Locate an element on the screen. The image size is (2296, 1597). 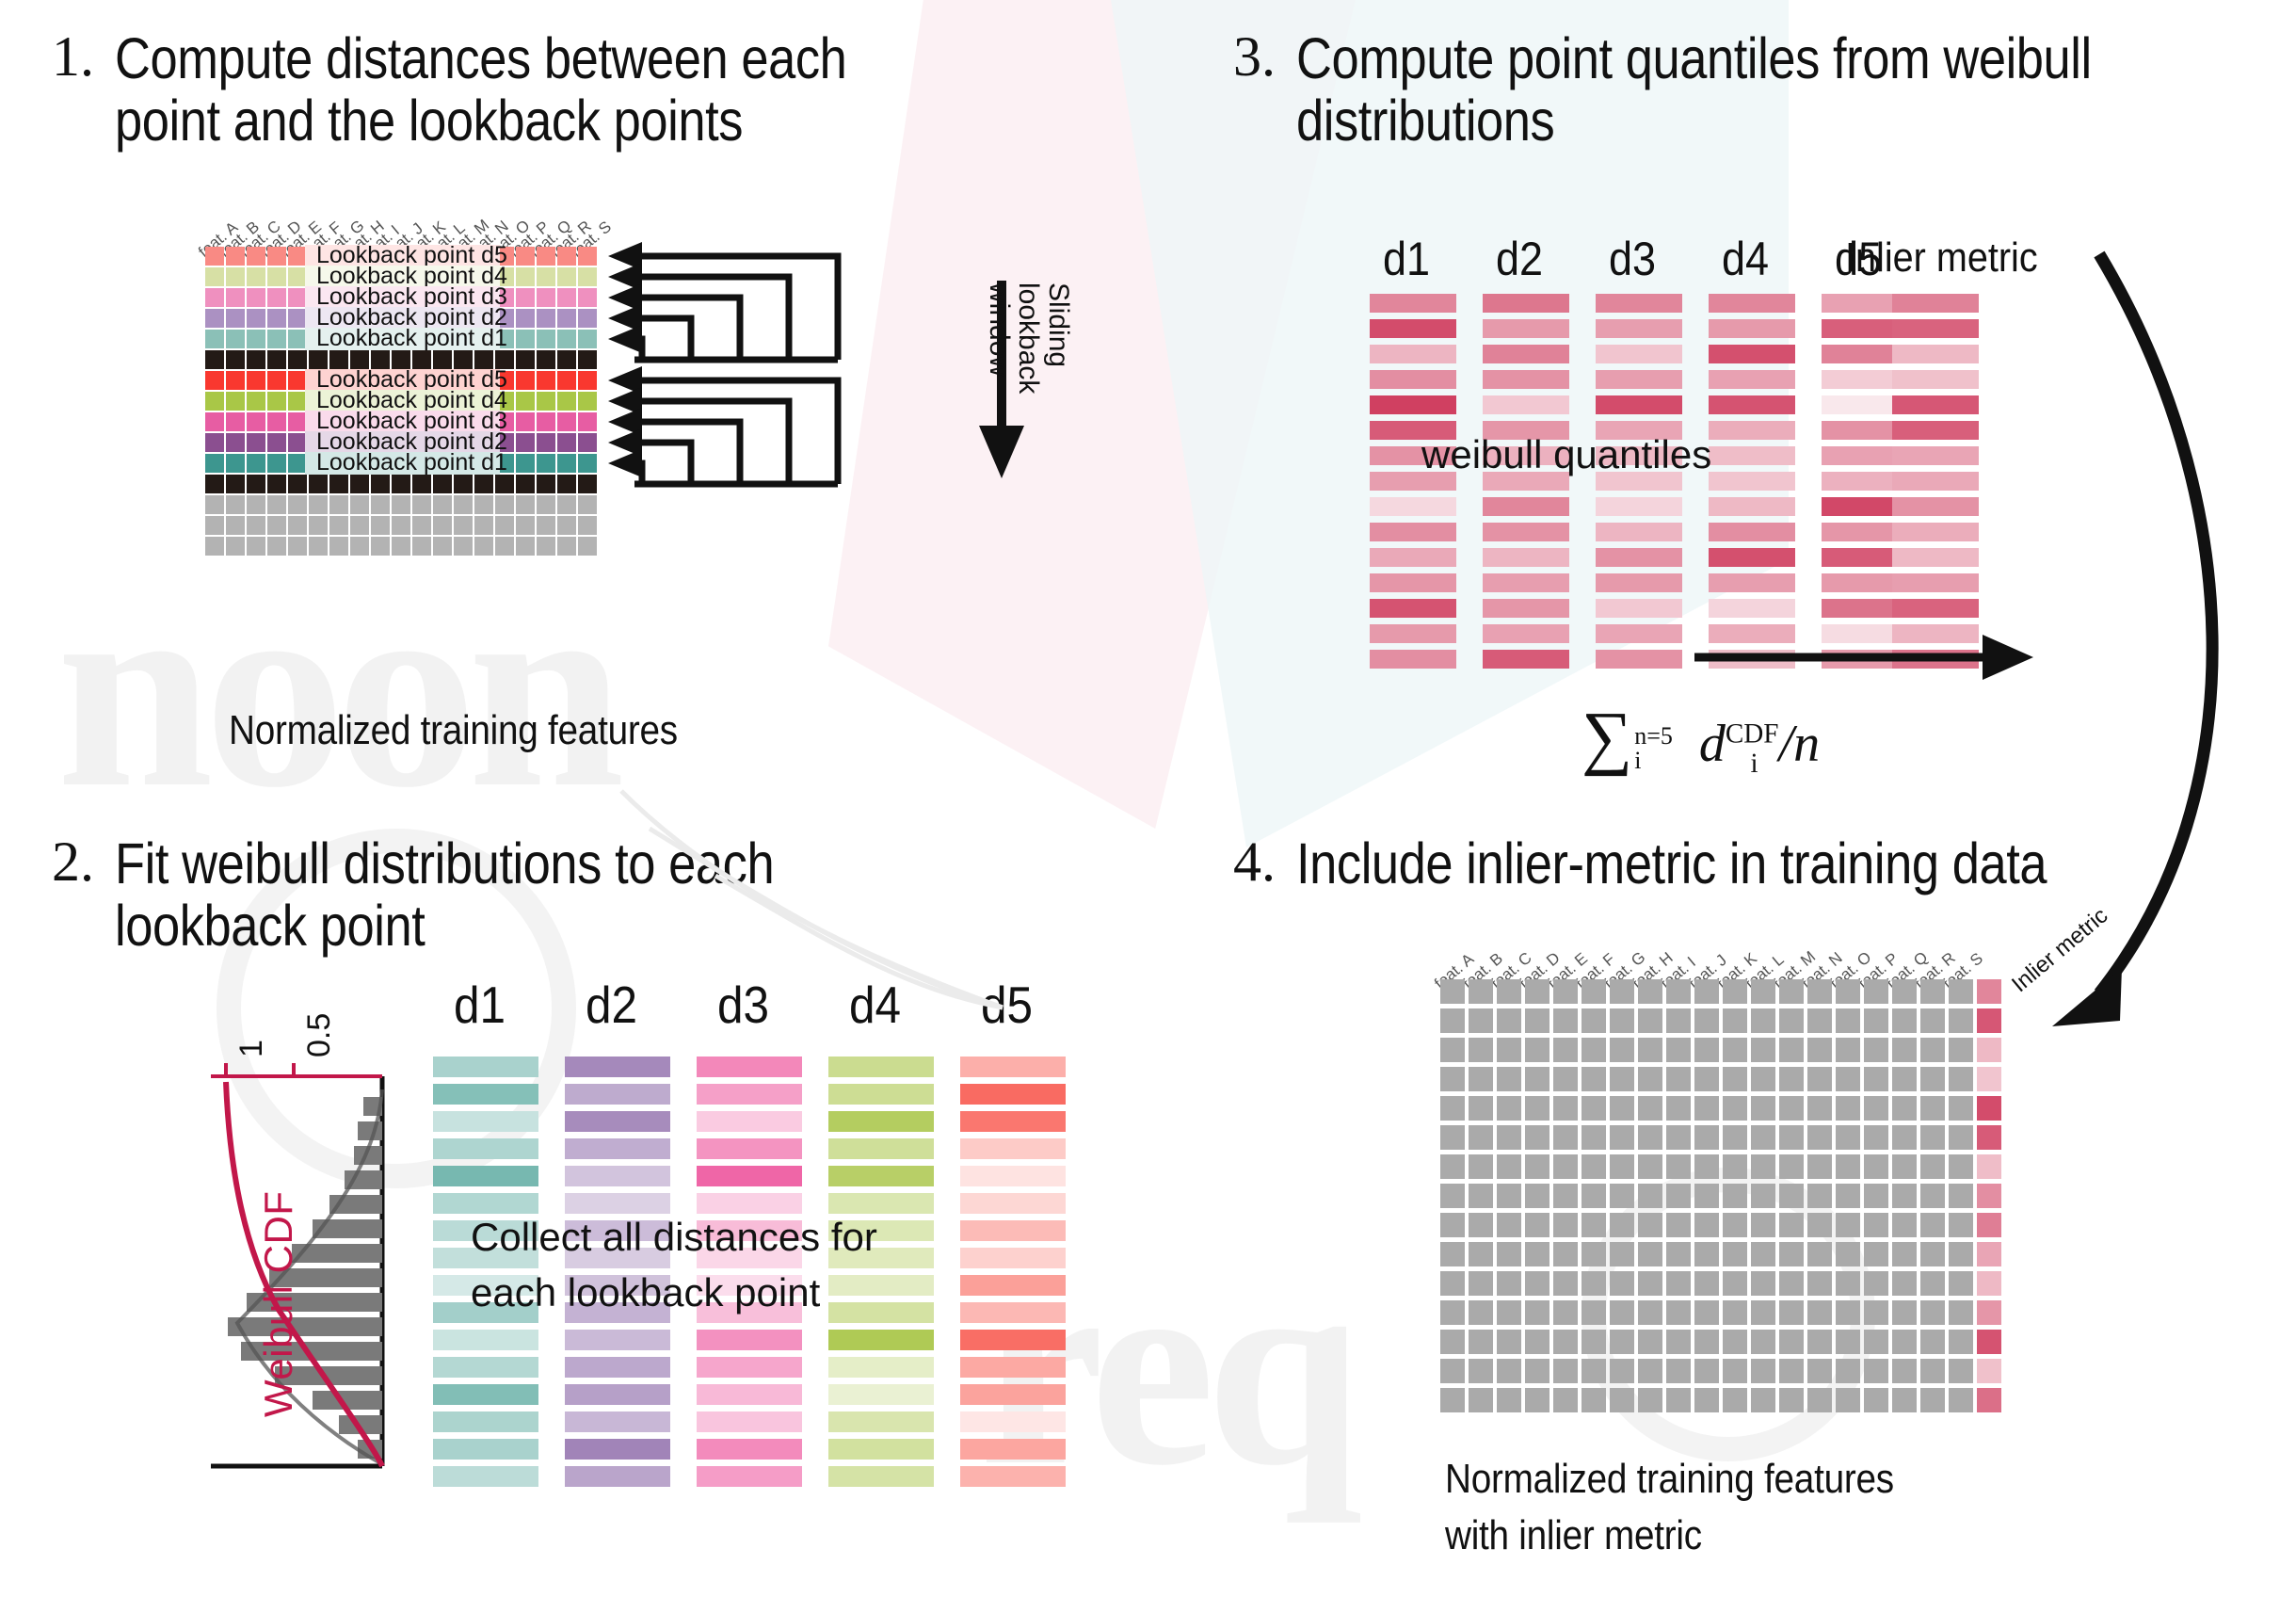
step-1-number: 1. is located at coordinates (73, 56).